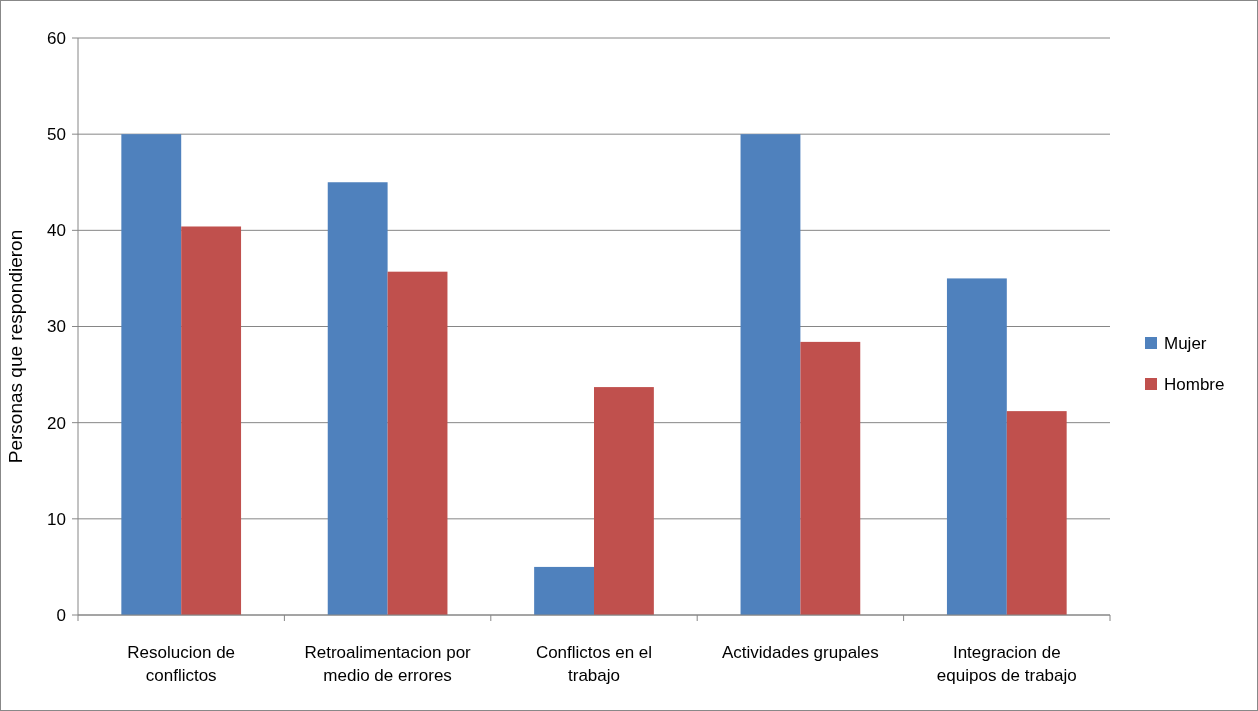 This screenshot has height=711, width=1258. I want to click on x-tick-label: Resolucion de conflictos, so click(181, 664).